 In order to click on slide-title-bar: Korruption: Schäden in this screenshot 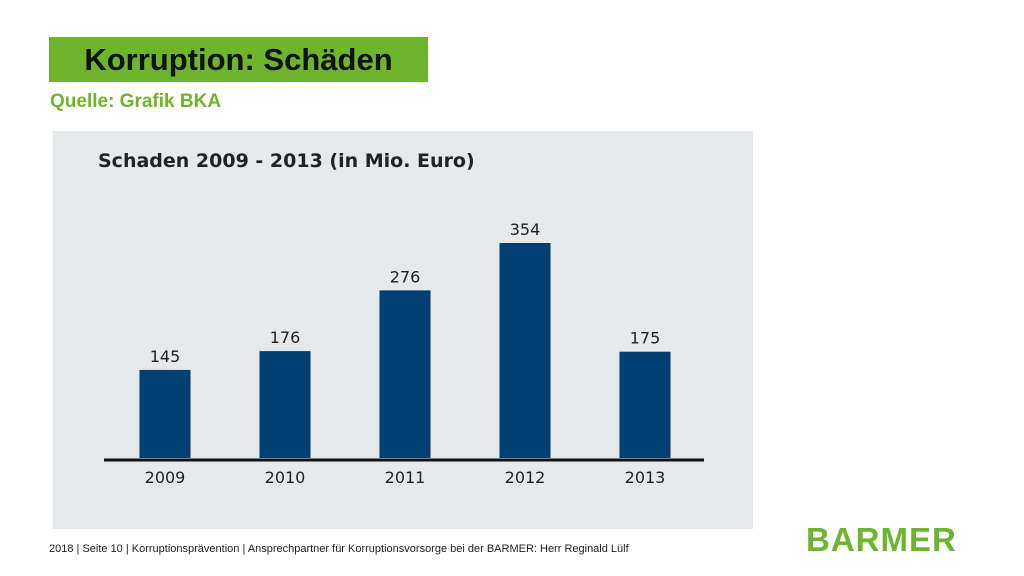, I will do `click(238, 59)`.